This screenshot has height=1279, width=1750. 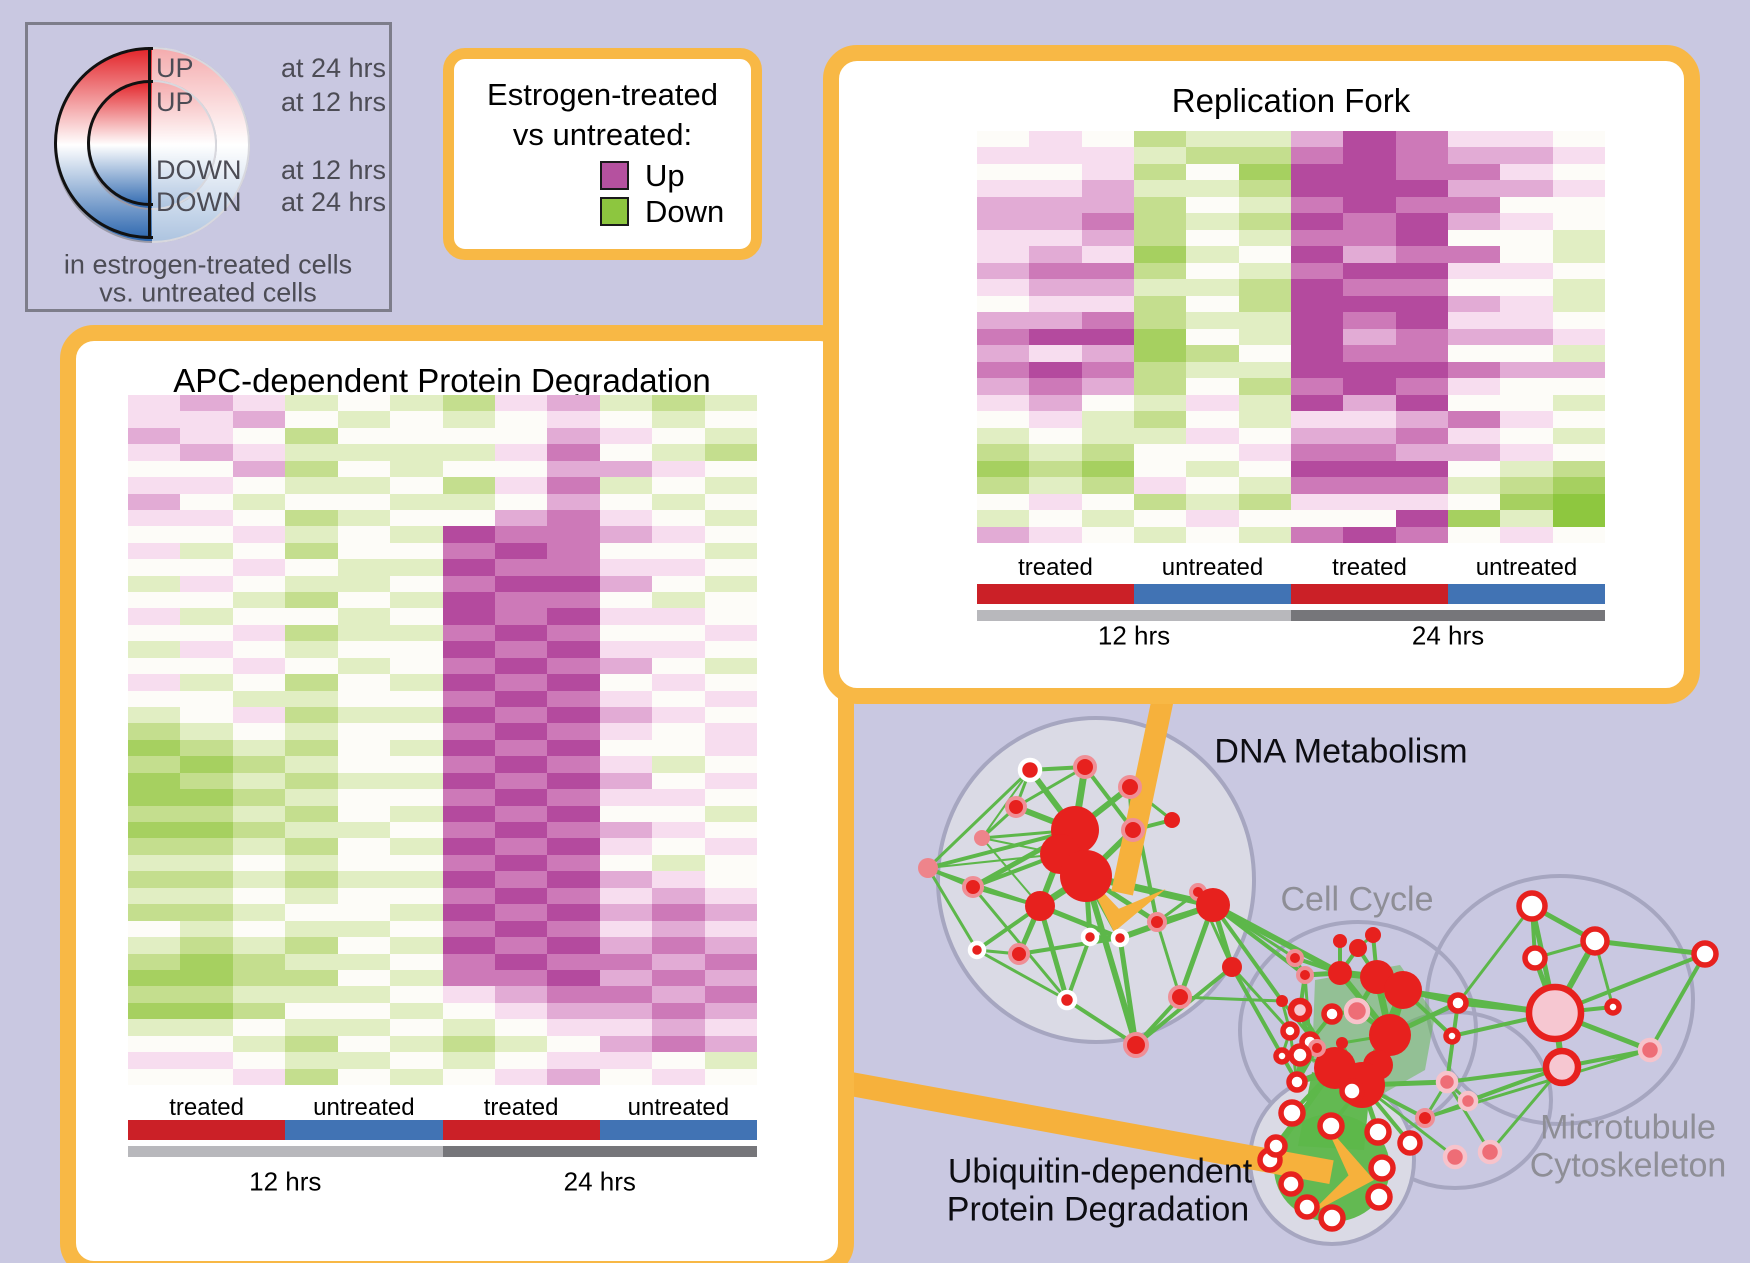 I want to click on network-node-u9, so click(x=1291, y=1184).